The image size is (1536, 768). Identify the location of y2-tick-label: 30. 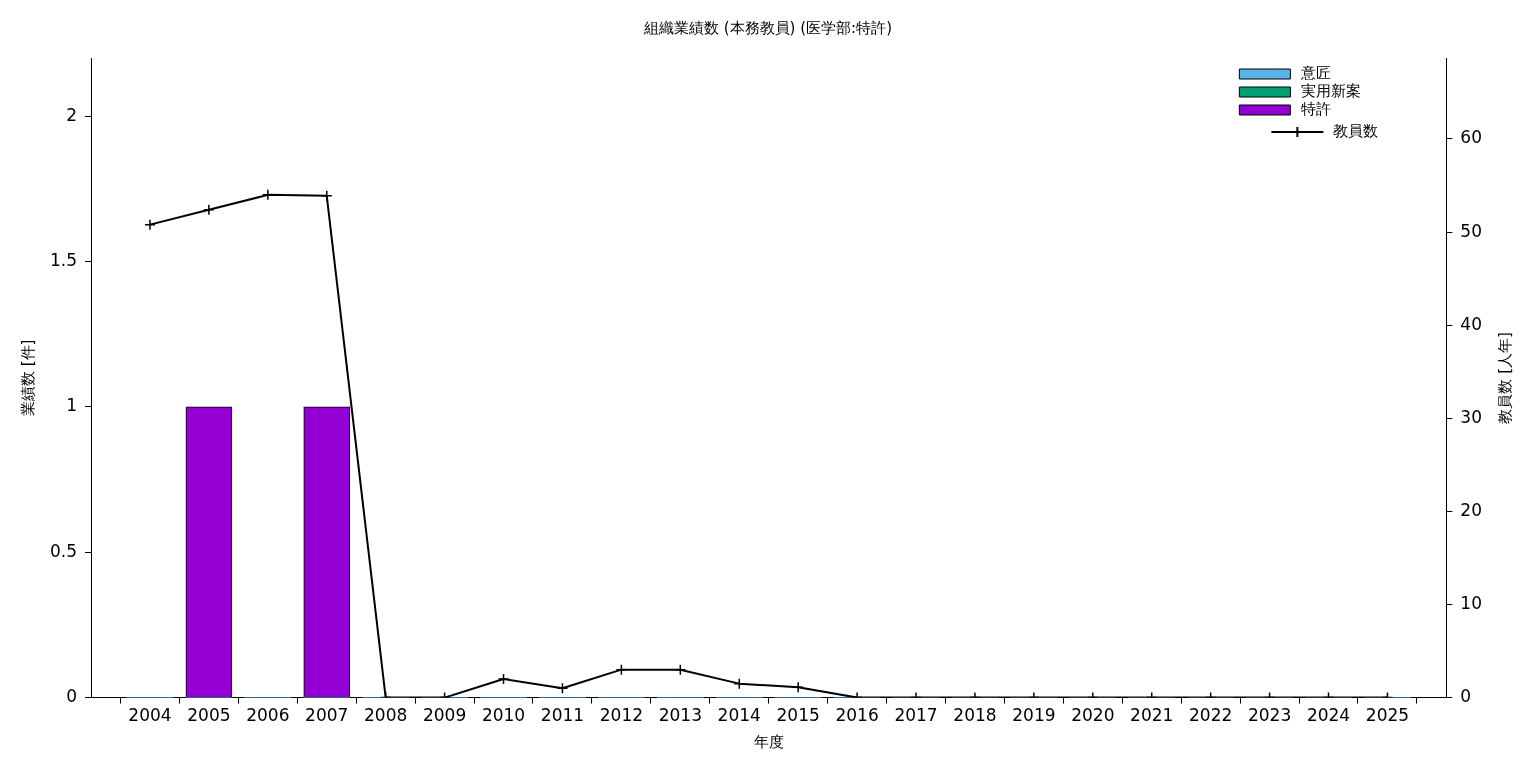
(1471, 416).